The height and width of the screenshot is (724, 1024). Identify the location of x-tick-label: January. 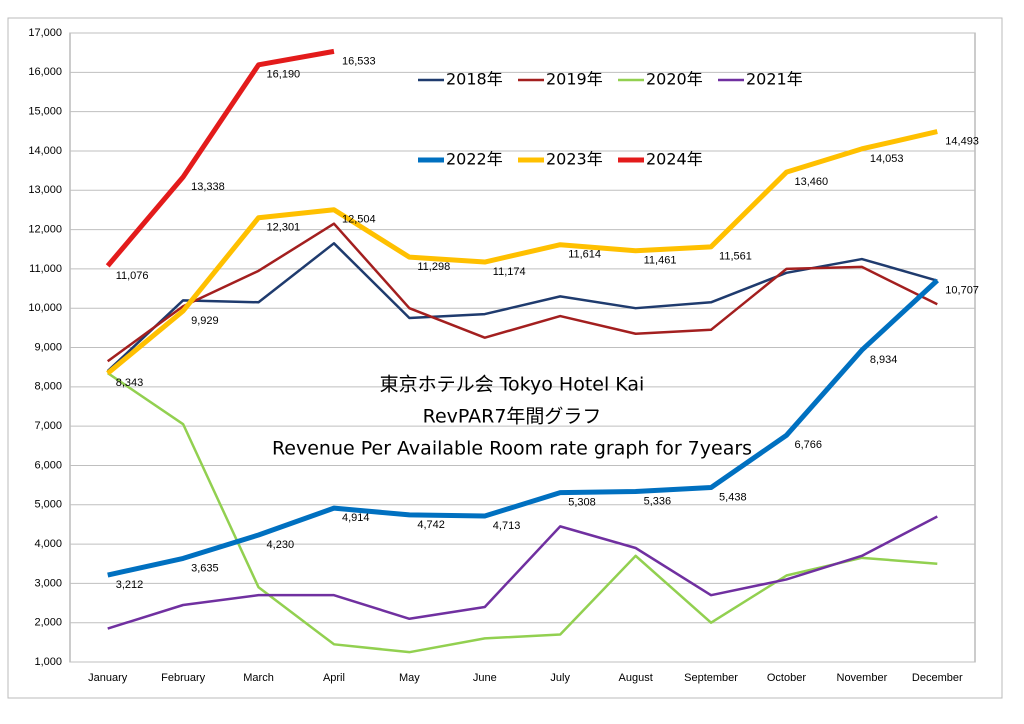
(108, 678).